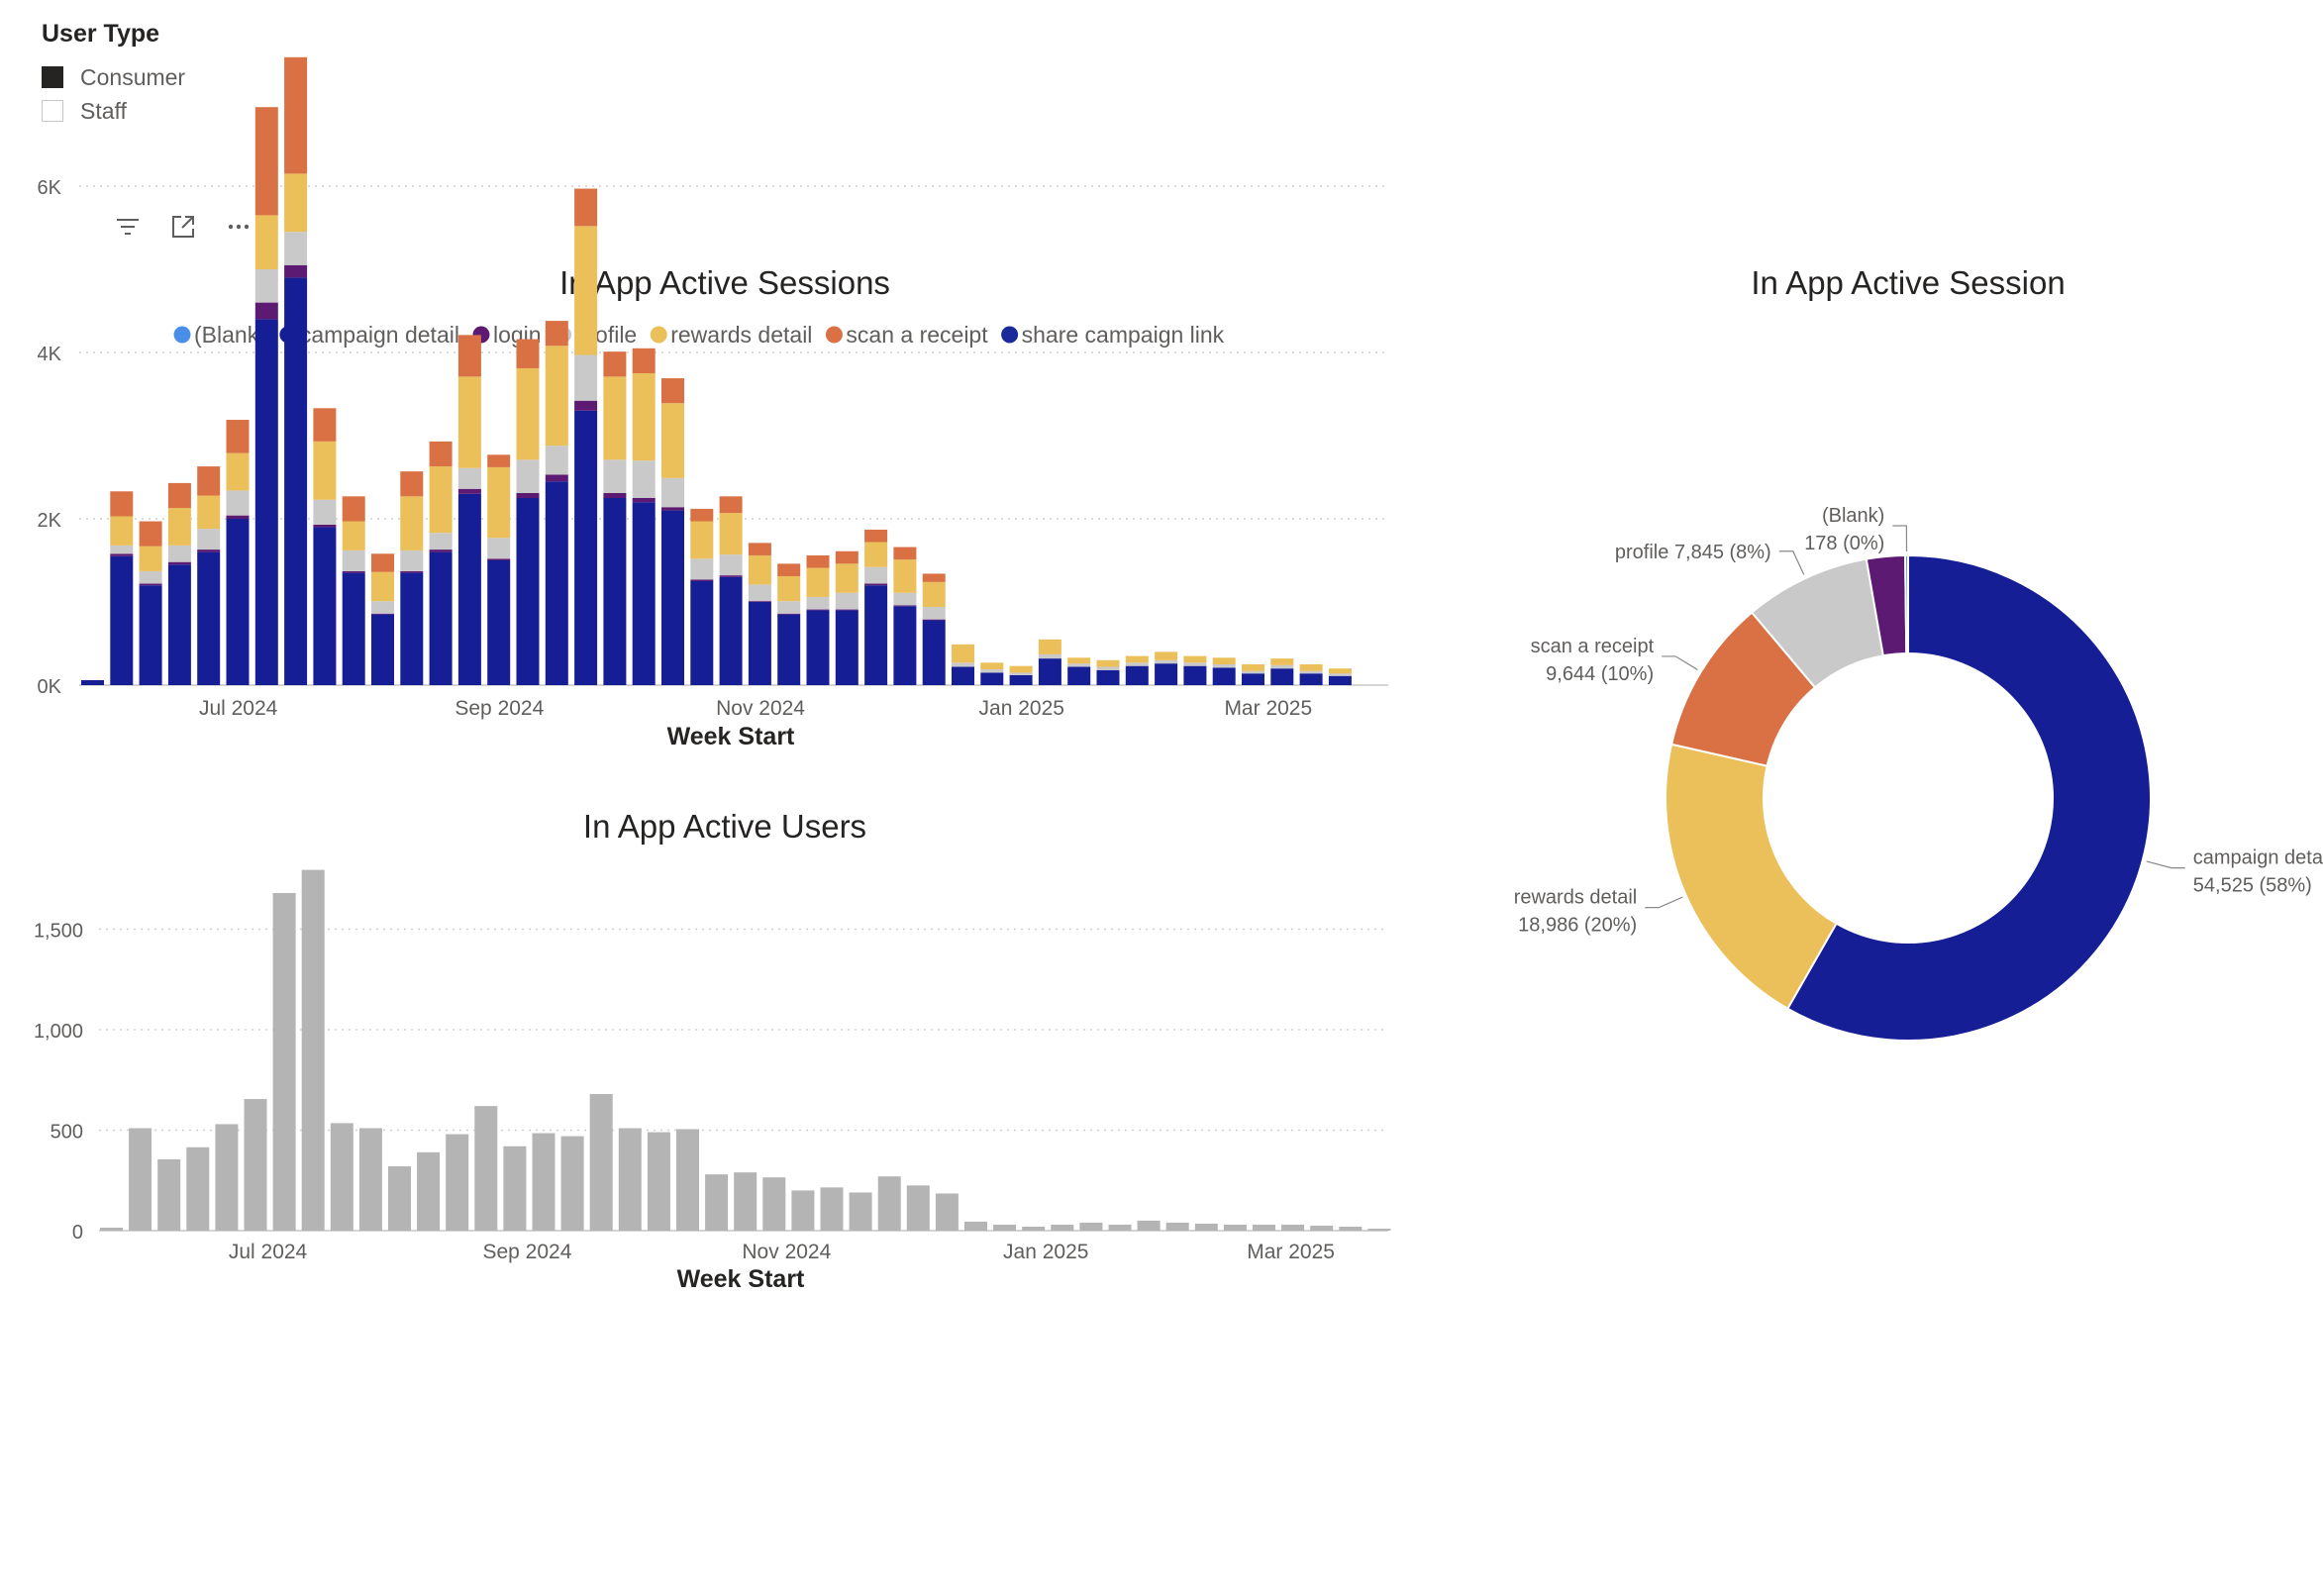  Describe the element at coordinates (133, 76) in the screenshot. I see `slicer-item-label: Consumer` at that location.